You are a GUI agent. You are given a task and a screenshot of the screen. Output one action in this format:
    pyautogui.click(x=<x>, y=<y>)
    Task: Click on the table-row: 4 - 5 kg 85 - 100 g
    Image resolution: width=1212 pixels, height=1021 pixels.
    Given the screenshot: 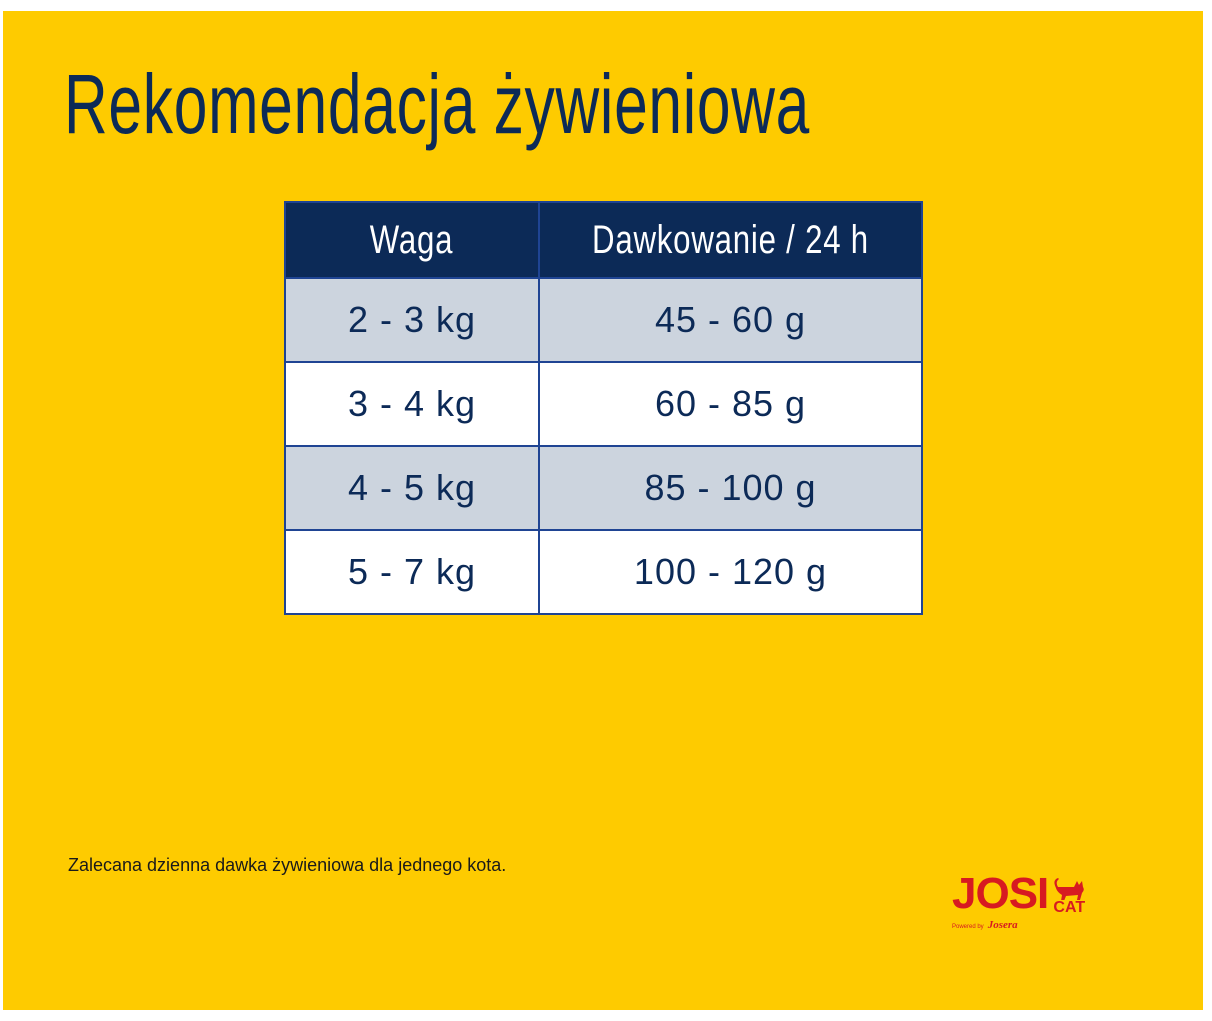 What is the action you would take?
    pyautogui.click(x=603, y=488)
    